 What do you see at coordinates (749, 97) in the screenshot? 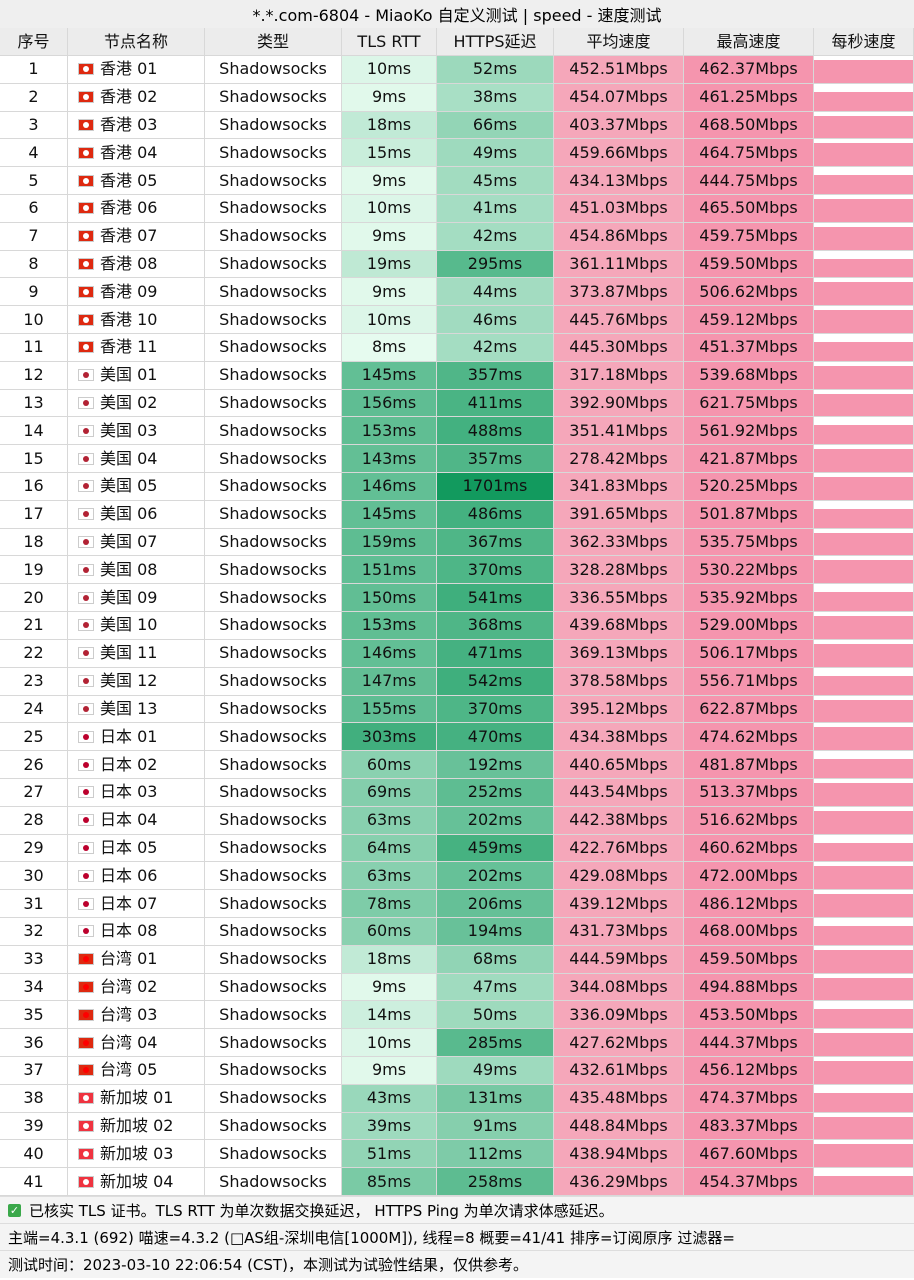
I see `cell: 461.25Mbps` at bounding box center [749, 97].